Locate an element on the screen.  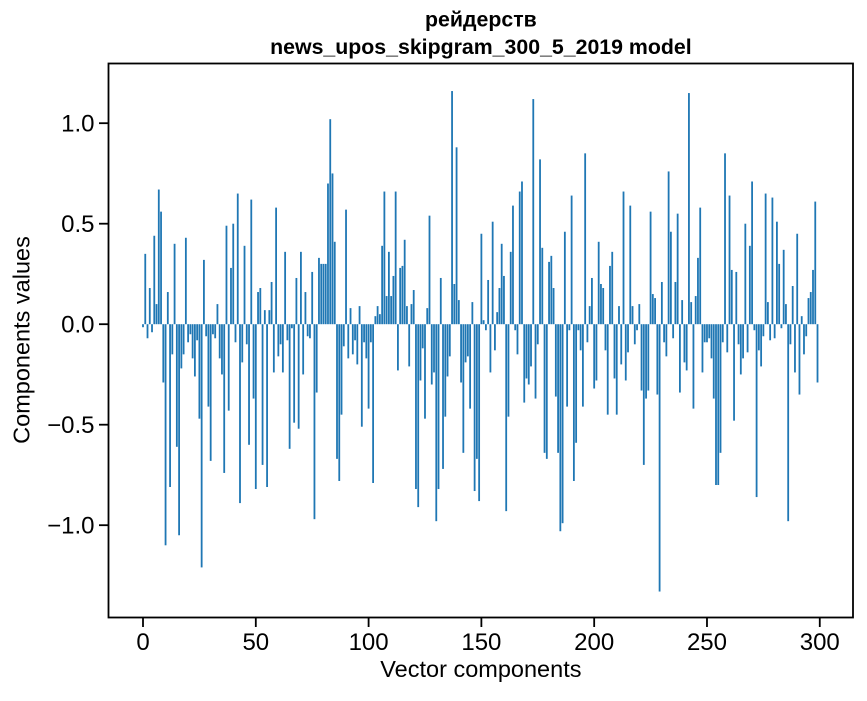
svg-text: 250 is located at coordinates (707, 642).